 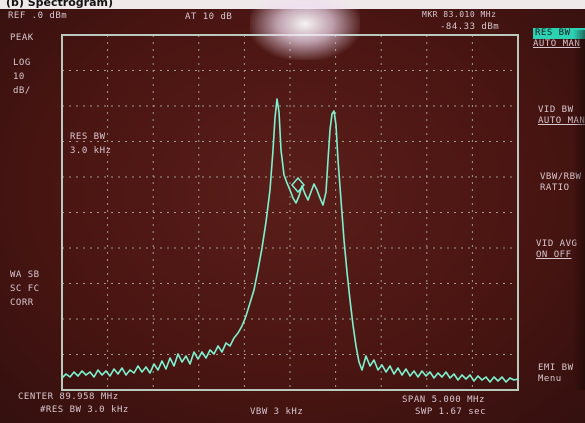 I want to click on softkey-vid-bw: VID BW AUTO MAN, so click(x=561, y=116).